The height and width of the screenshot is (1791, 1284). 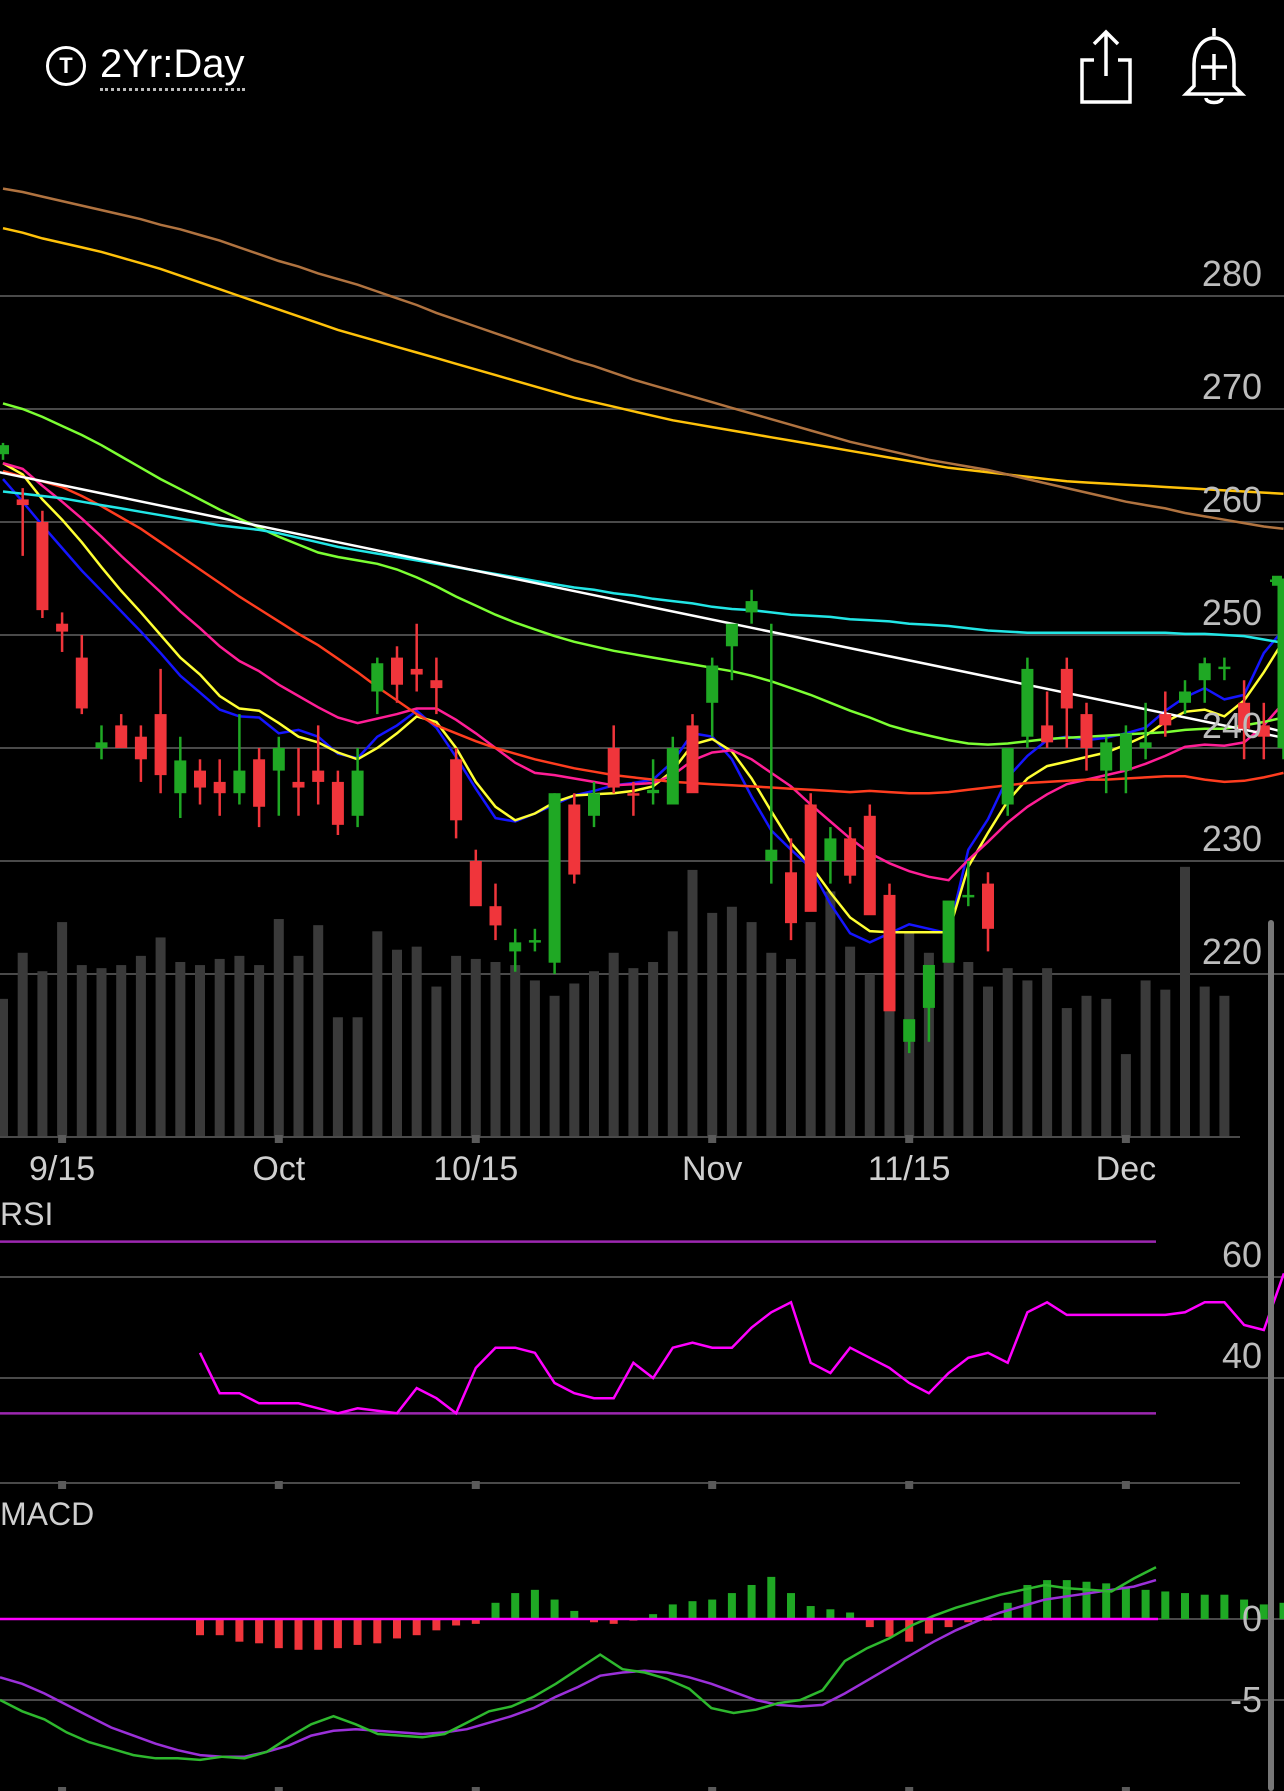 I want to click on macd-line, so click(x=578, y=1664).